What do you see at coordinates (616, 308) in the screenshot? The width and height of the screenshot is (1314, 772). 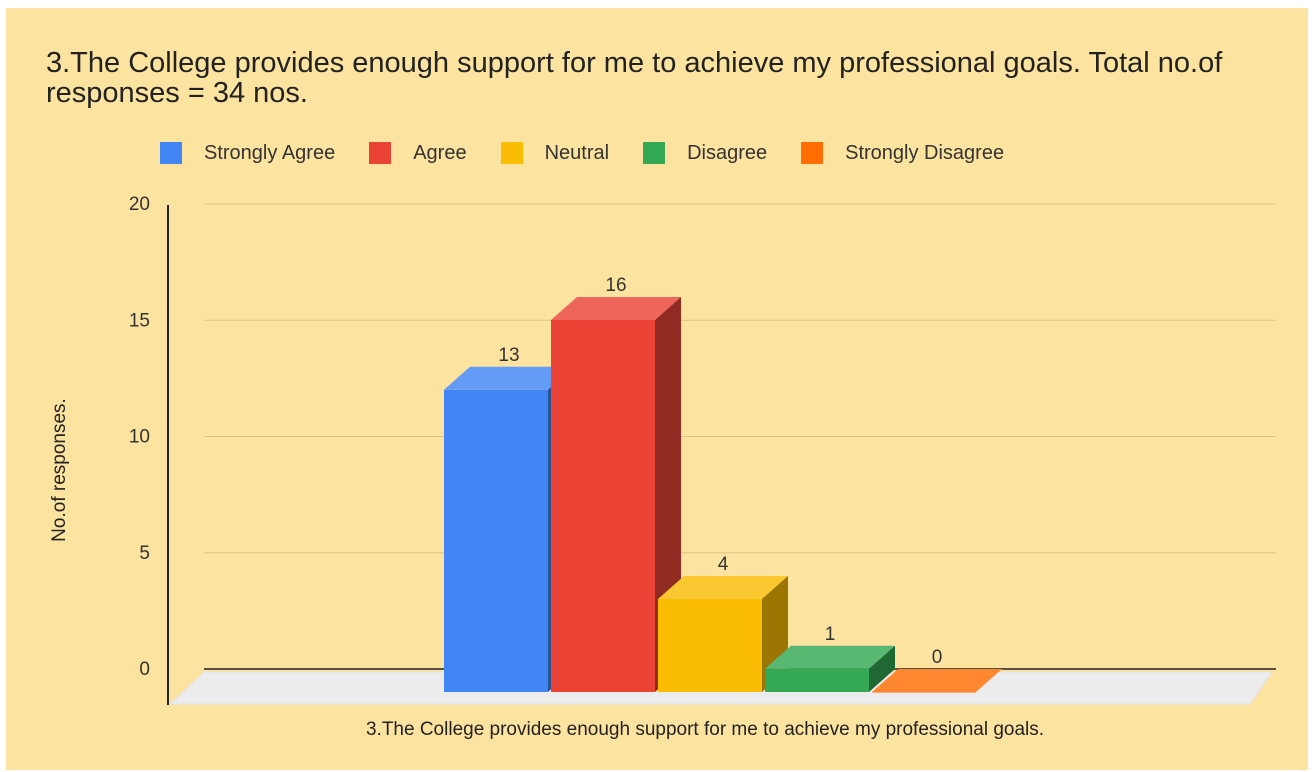 I see `bar-top-agree` at bounding box center [616, 308].